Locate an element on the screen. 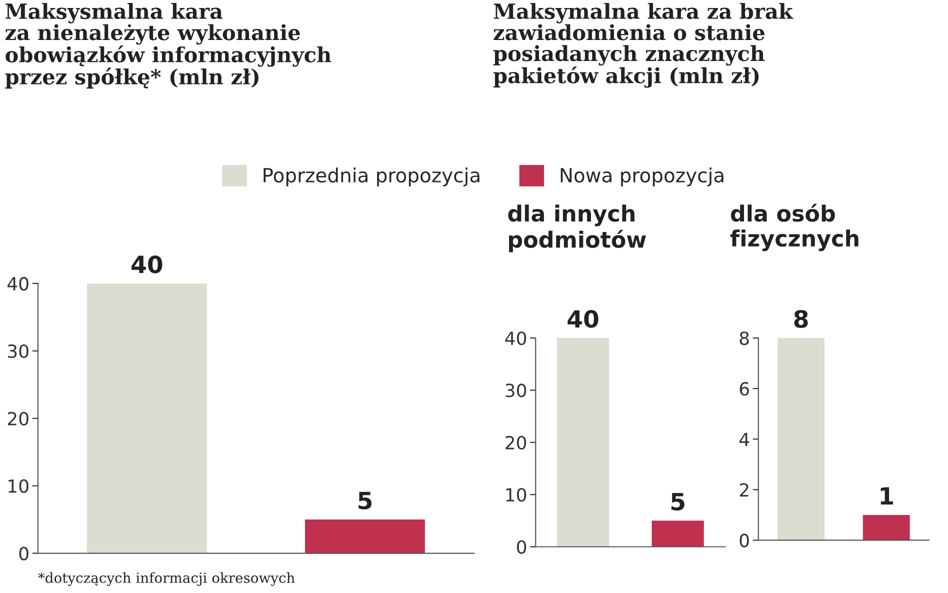 The height and width of the screenshot is (593, 948). y-tick-label: 8 is located at coordinates (744, 338).